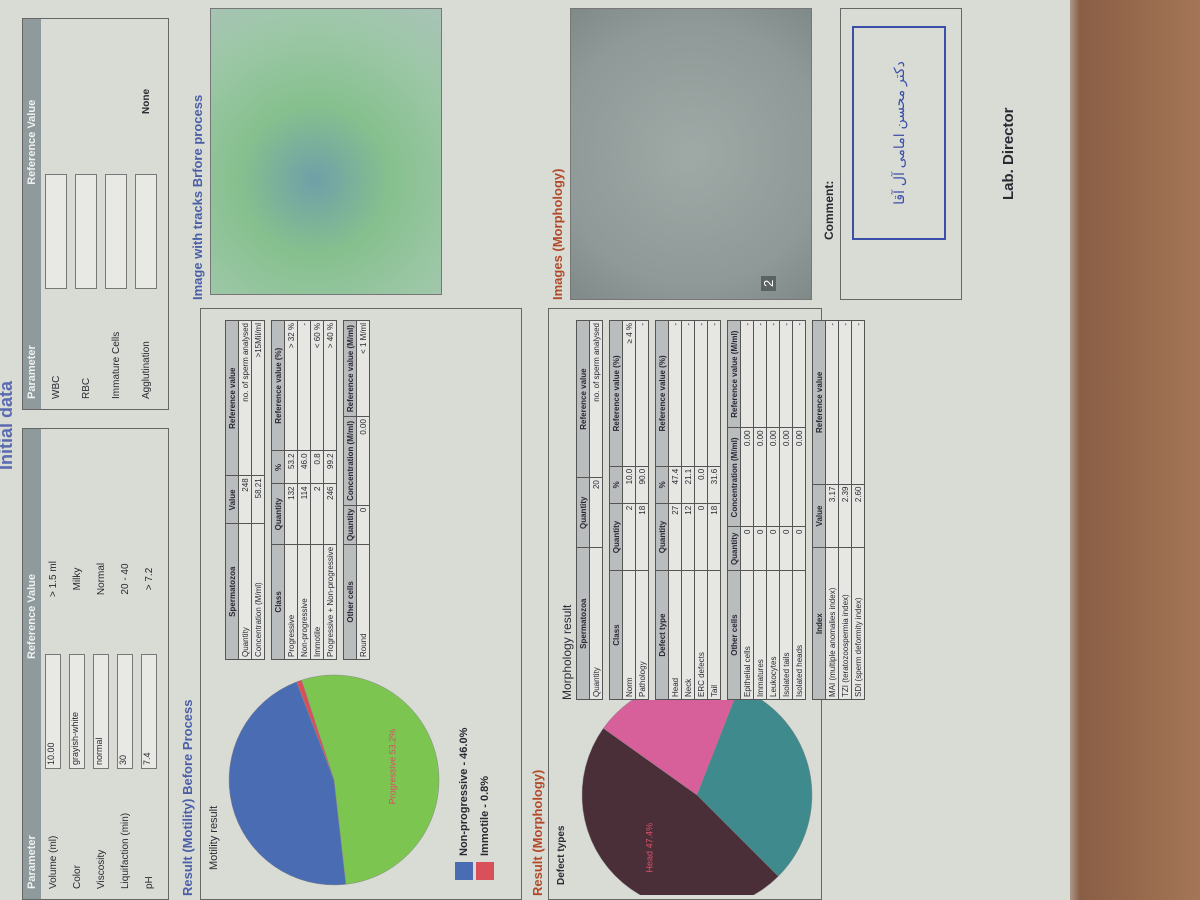  I want to click on reference: 20 - 40, so click(125, 579).